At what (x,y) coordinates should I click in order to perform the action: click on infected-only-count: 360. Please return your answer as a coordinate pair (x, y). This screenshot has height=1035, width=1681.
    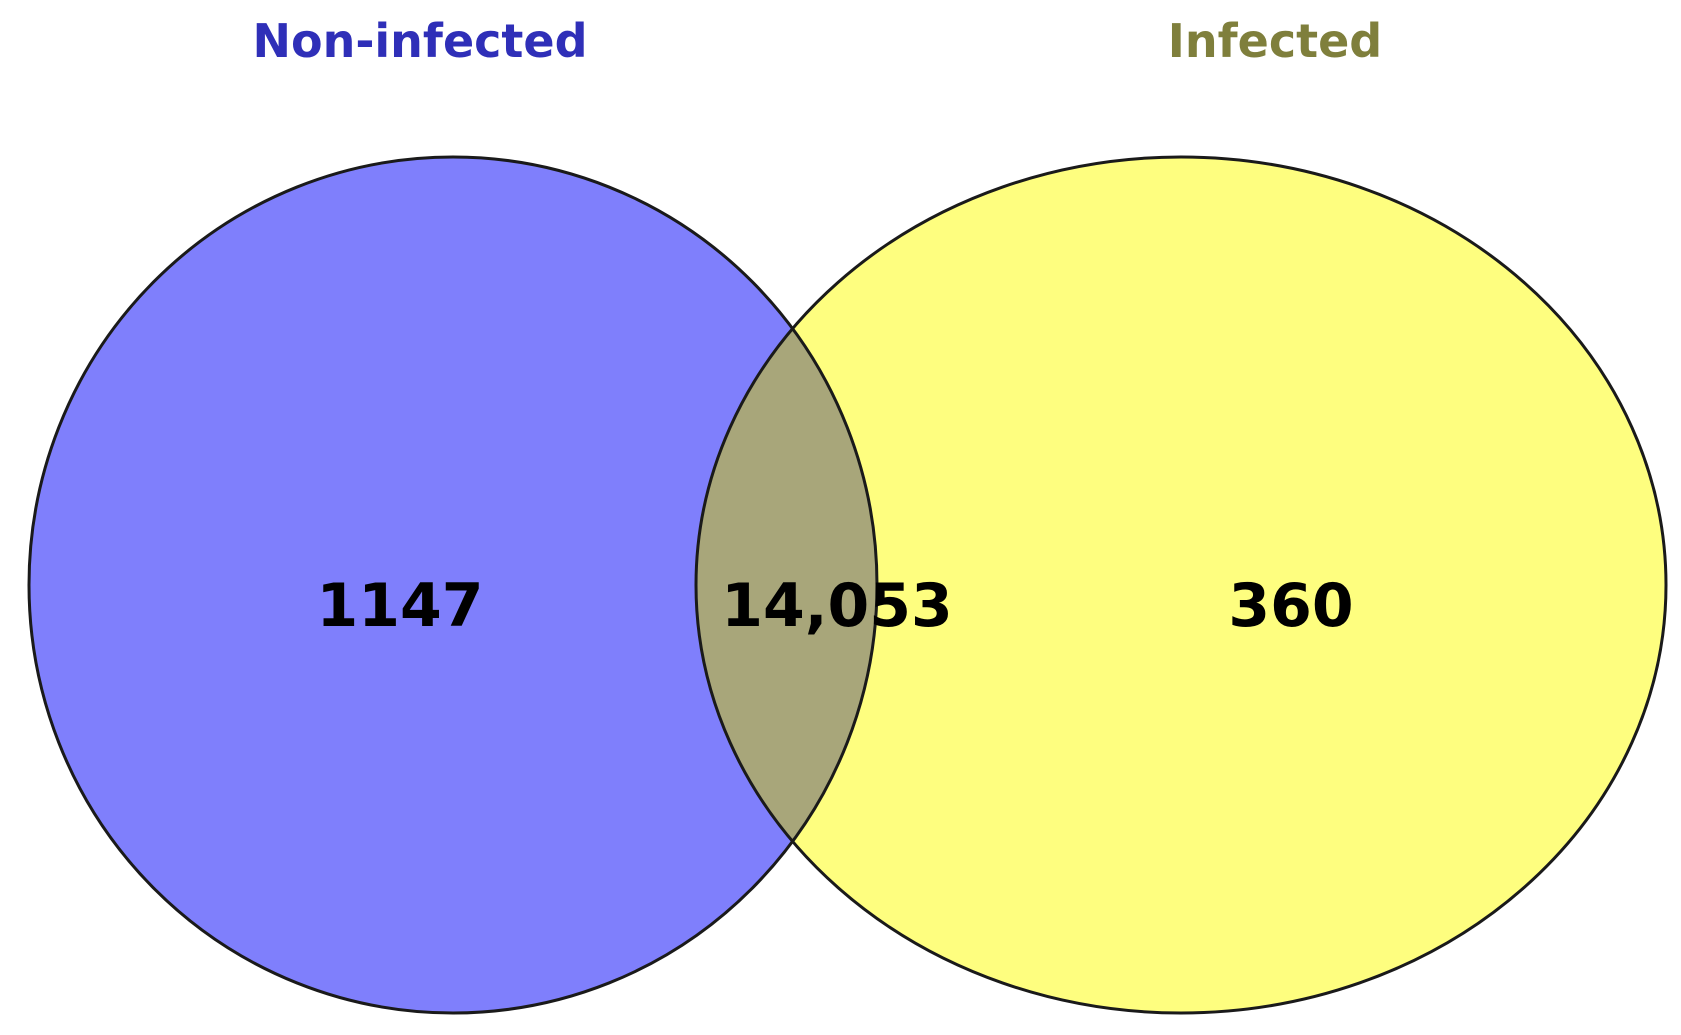
    Looking at the image, I should click on (1290, 606).